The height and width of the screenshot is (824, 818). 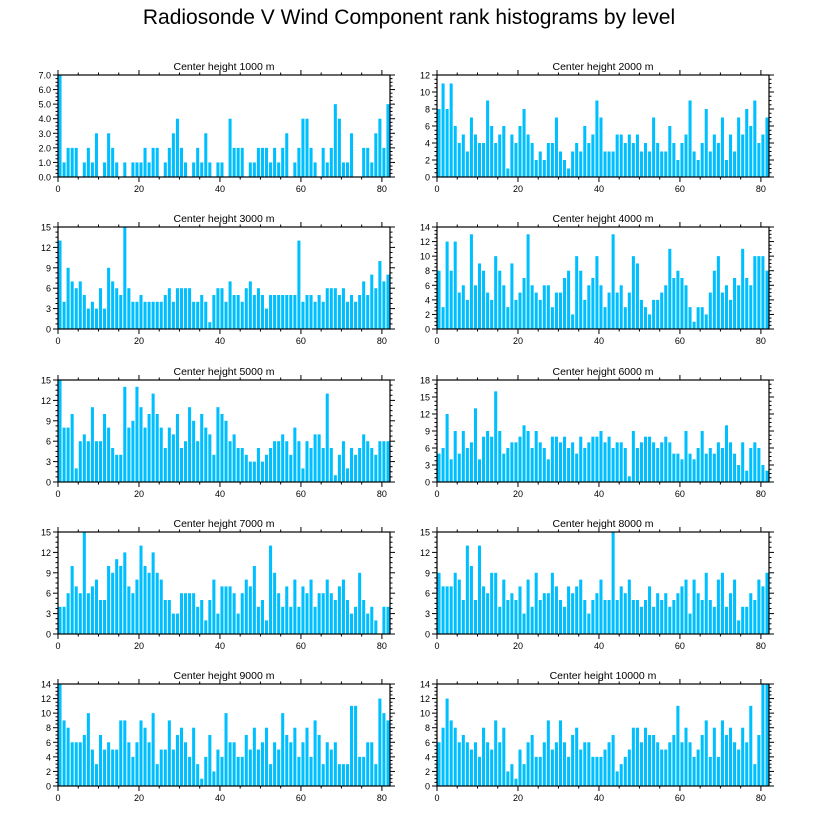 What do you see at coordinates (518, 189) in the screenshot?
I see `x-tick-label: 20` at bounding box center [518, 189].